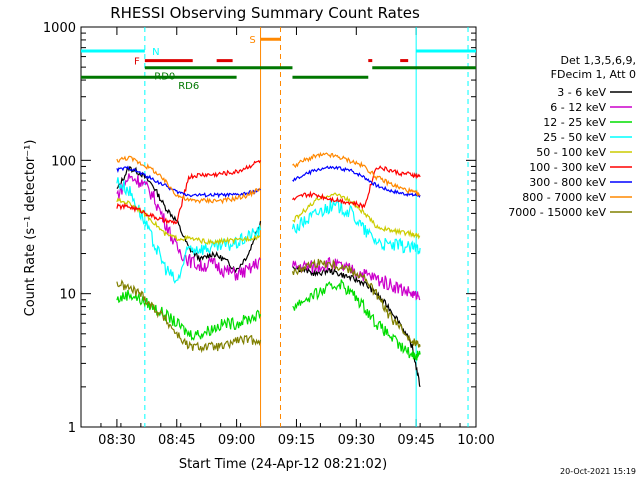 The height and width of the screenshot is (480, 640). Describe the element at coordinates (593, 74) in the screenshot. I see `legend-header-2: FDecim 1, Att 0` at that location.